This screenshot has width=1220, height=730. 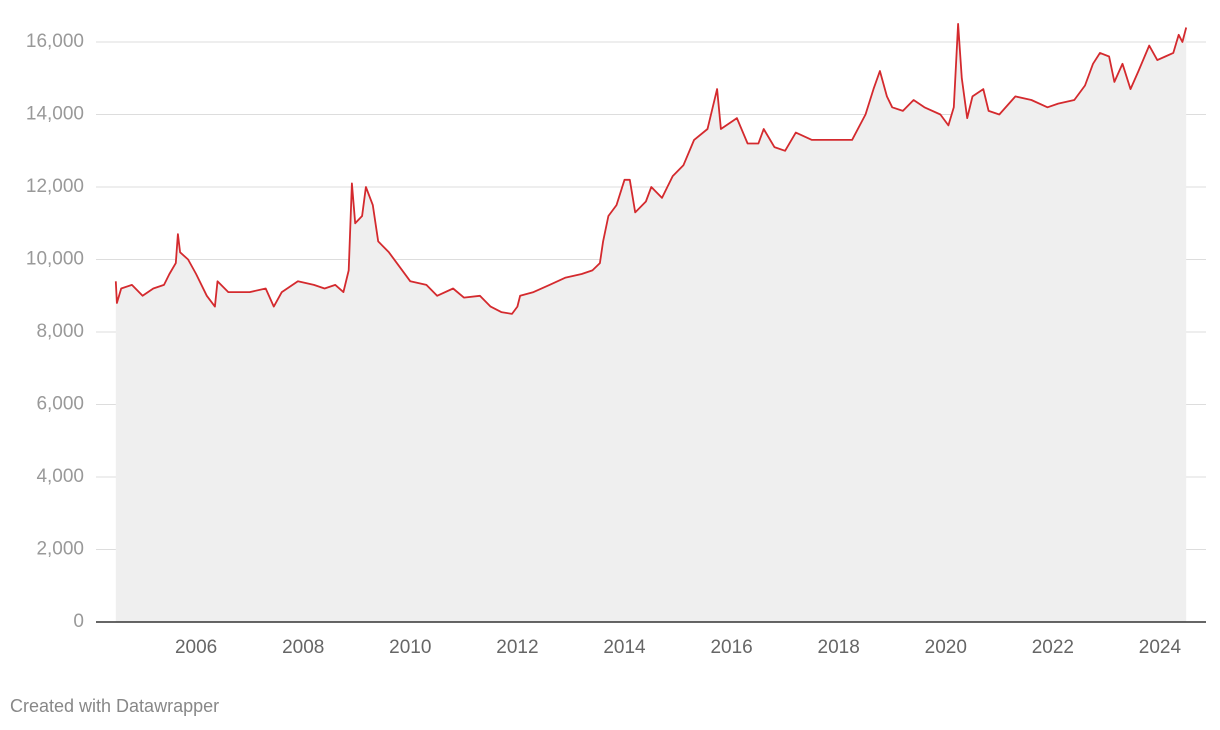 What do you see at coordinates (1053, 647) in the screenshot?
I see `x-tick-label: 2022` at bounding box center [1053, 647].